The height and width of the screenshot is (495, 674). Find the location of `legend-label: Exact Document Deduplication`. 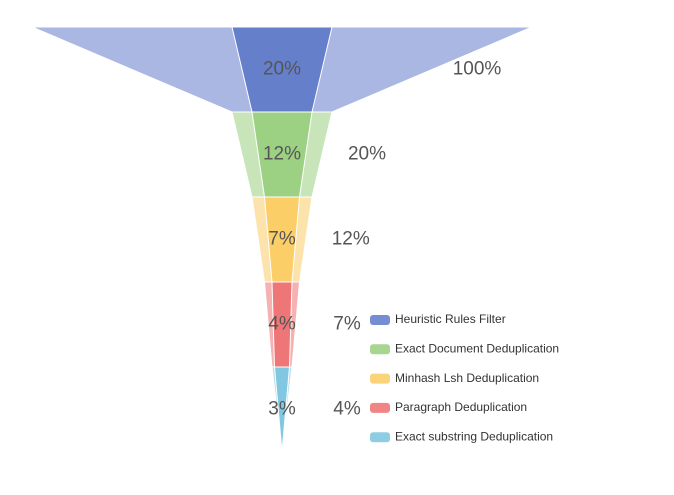

legend-label: Exact Document Deduplication is located at coordinates (477, 348).